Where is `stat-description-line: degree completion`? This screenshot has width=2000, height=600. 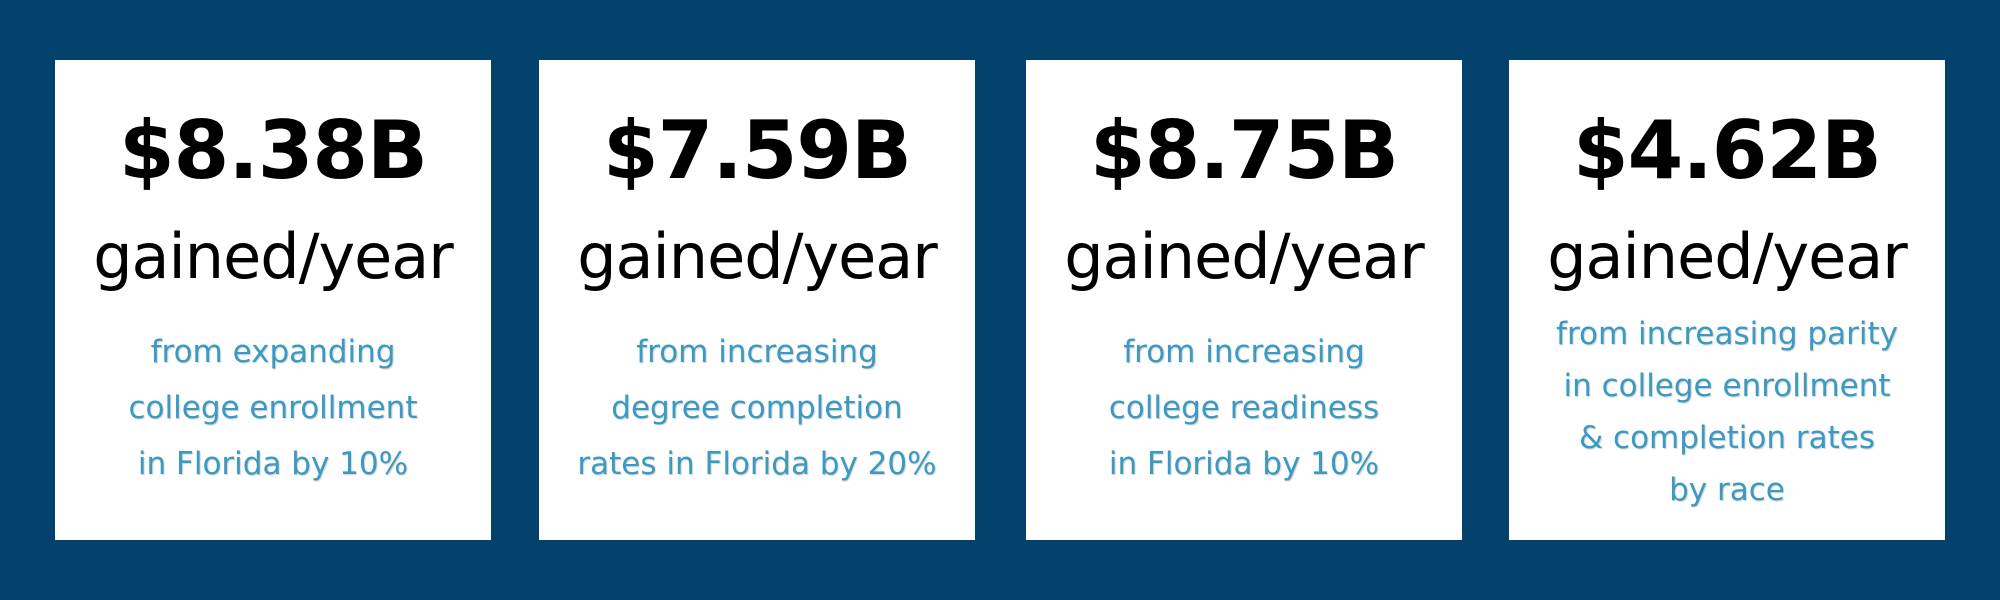 stat-description-line: degree completion is located at coordinates (757, 408).